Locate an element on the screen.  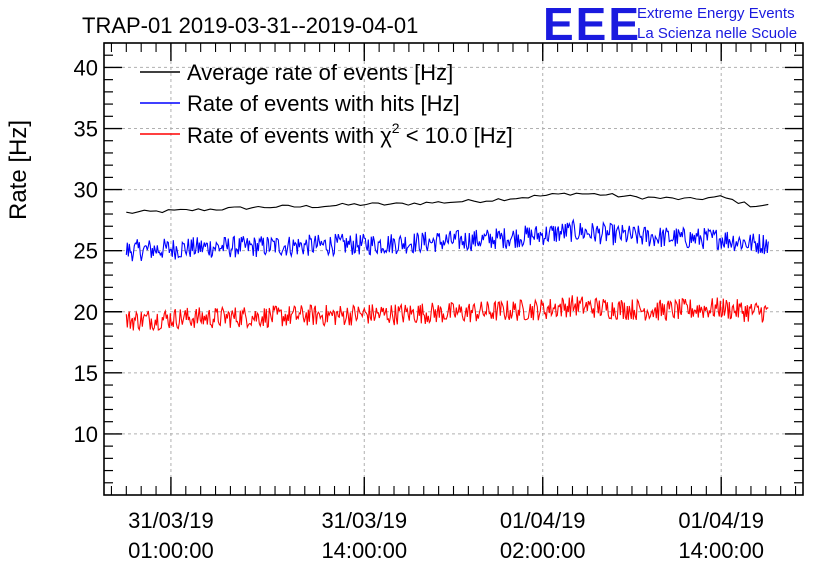
y-tick-label: 35 is located at coordinates (86, 129).